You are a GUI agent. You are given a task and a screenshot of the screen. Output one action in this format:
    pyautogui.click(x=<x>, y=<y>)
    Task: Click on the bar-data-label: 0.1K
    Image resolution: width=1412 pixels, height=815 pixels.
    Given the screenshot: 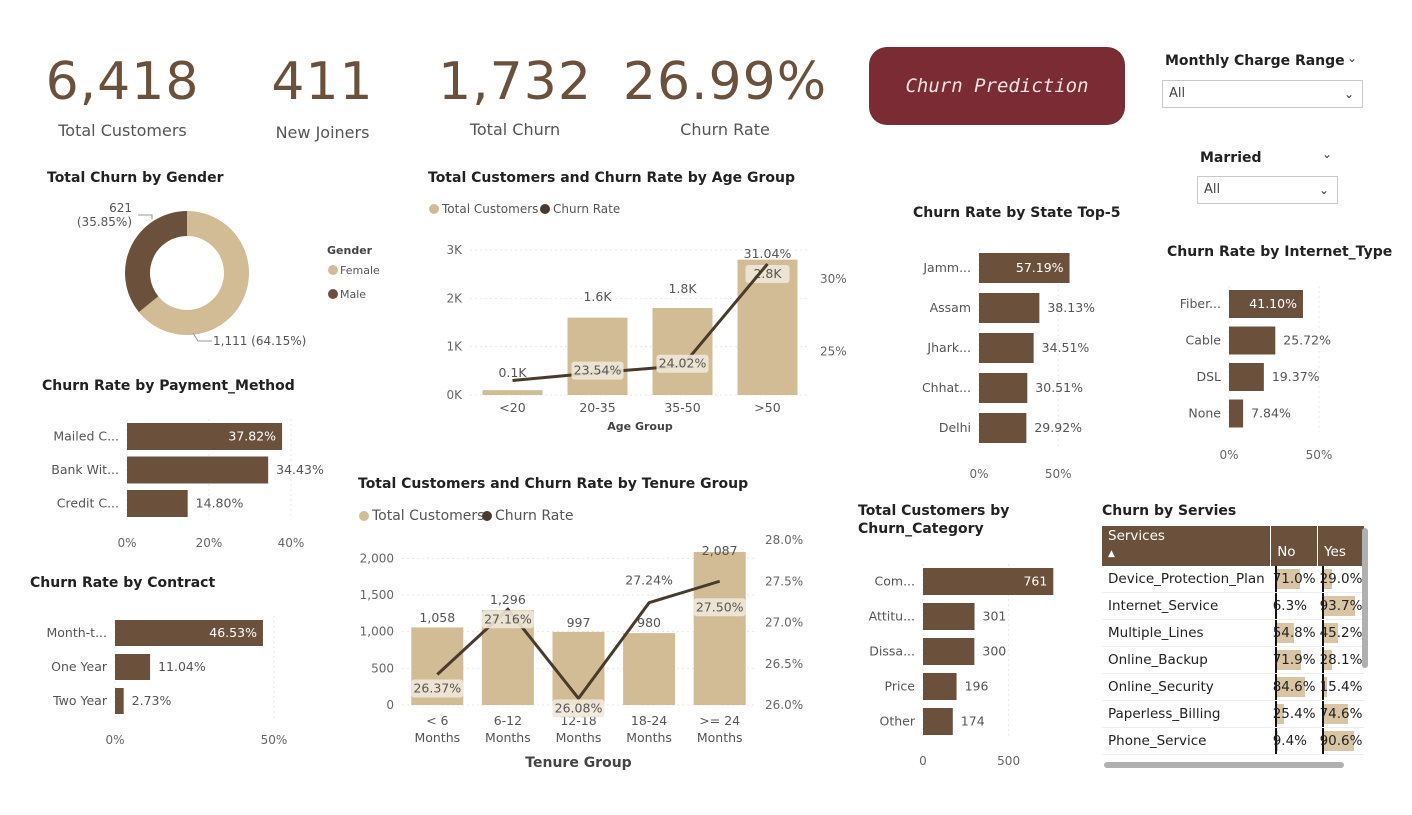 What is the action you would take?
    pyautogui.click(x=512, y=372)
    